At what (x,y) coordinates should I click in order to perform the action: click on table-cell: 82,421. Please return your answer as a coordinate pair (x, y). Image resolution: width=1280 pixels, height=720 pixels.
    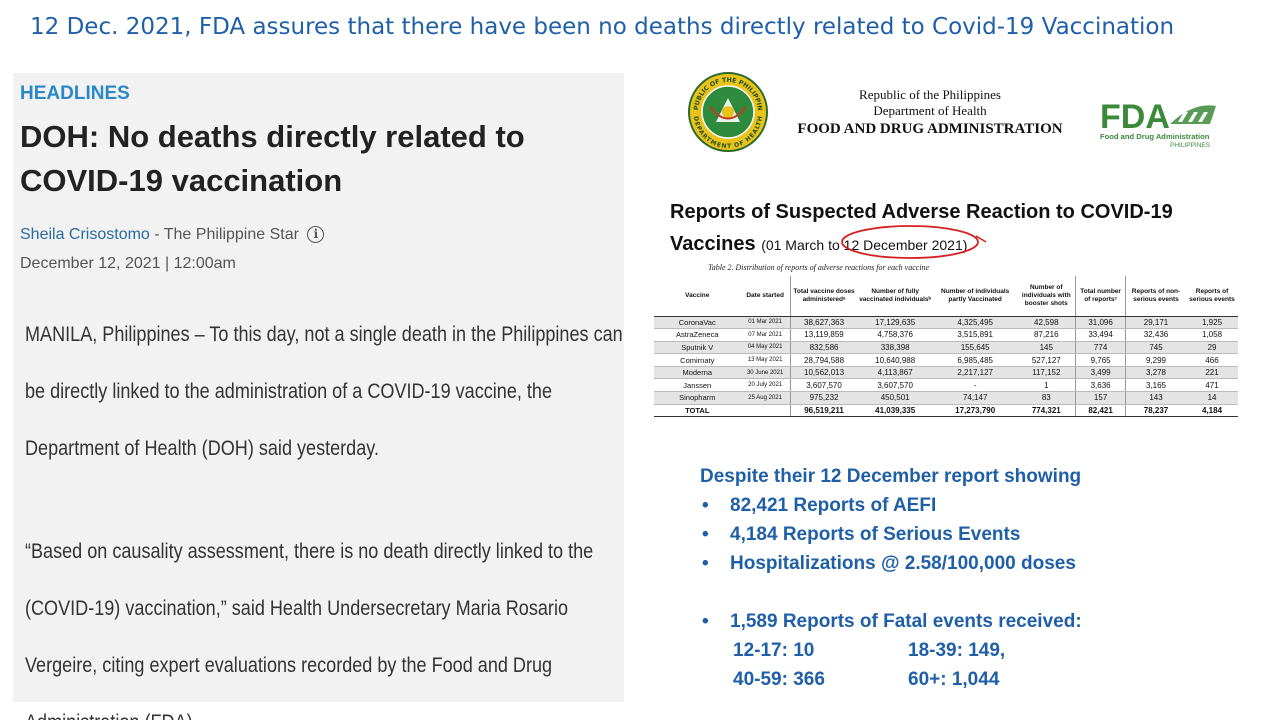
    Looking at the image, I should click on (1100, 410).